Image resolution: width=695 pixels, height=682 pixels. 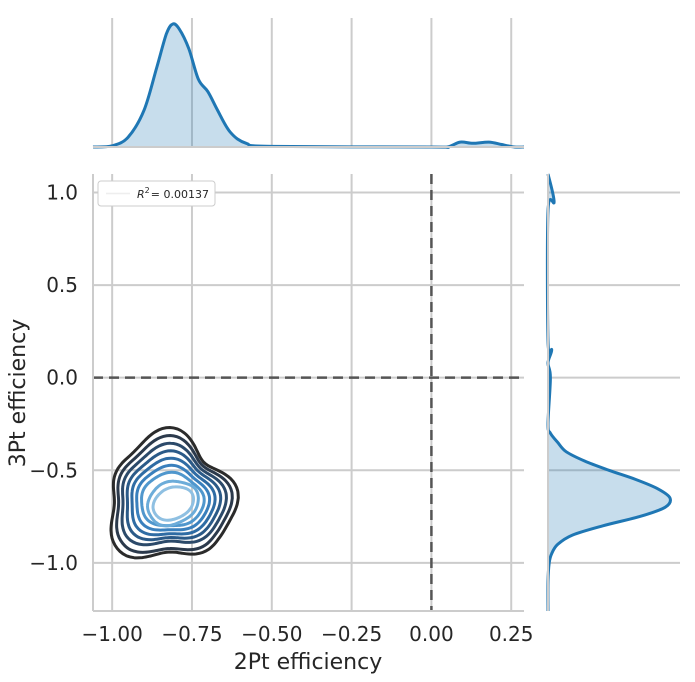 I want to click on y-tick-labels: −1.0 −0.5 0.0 0.5 1.0, so click(x=53, y=378).